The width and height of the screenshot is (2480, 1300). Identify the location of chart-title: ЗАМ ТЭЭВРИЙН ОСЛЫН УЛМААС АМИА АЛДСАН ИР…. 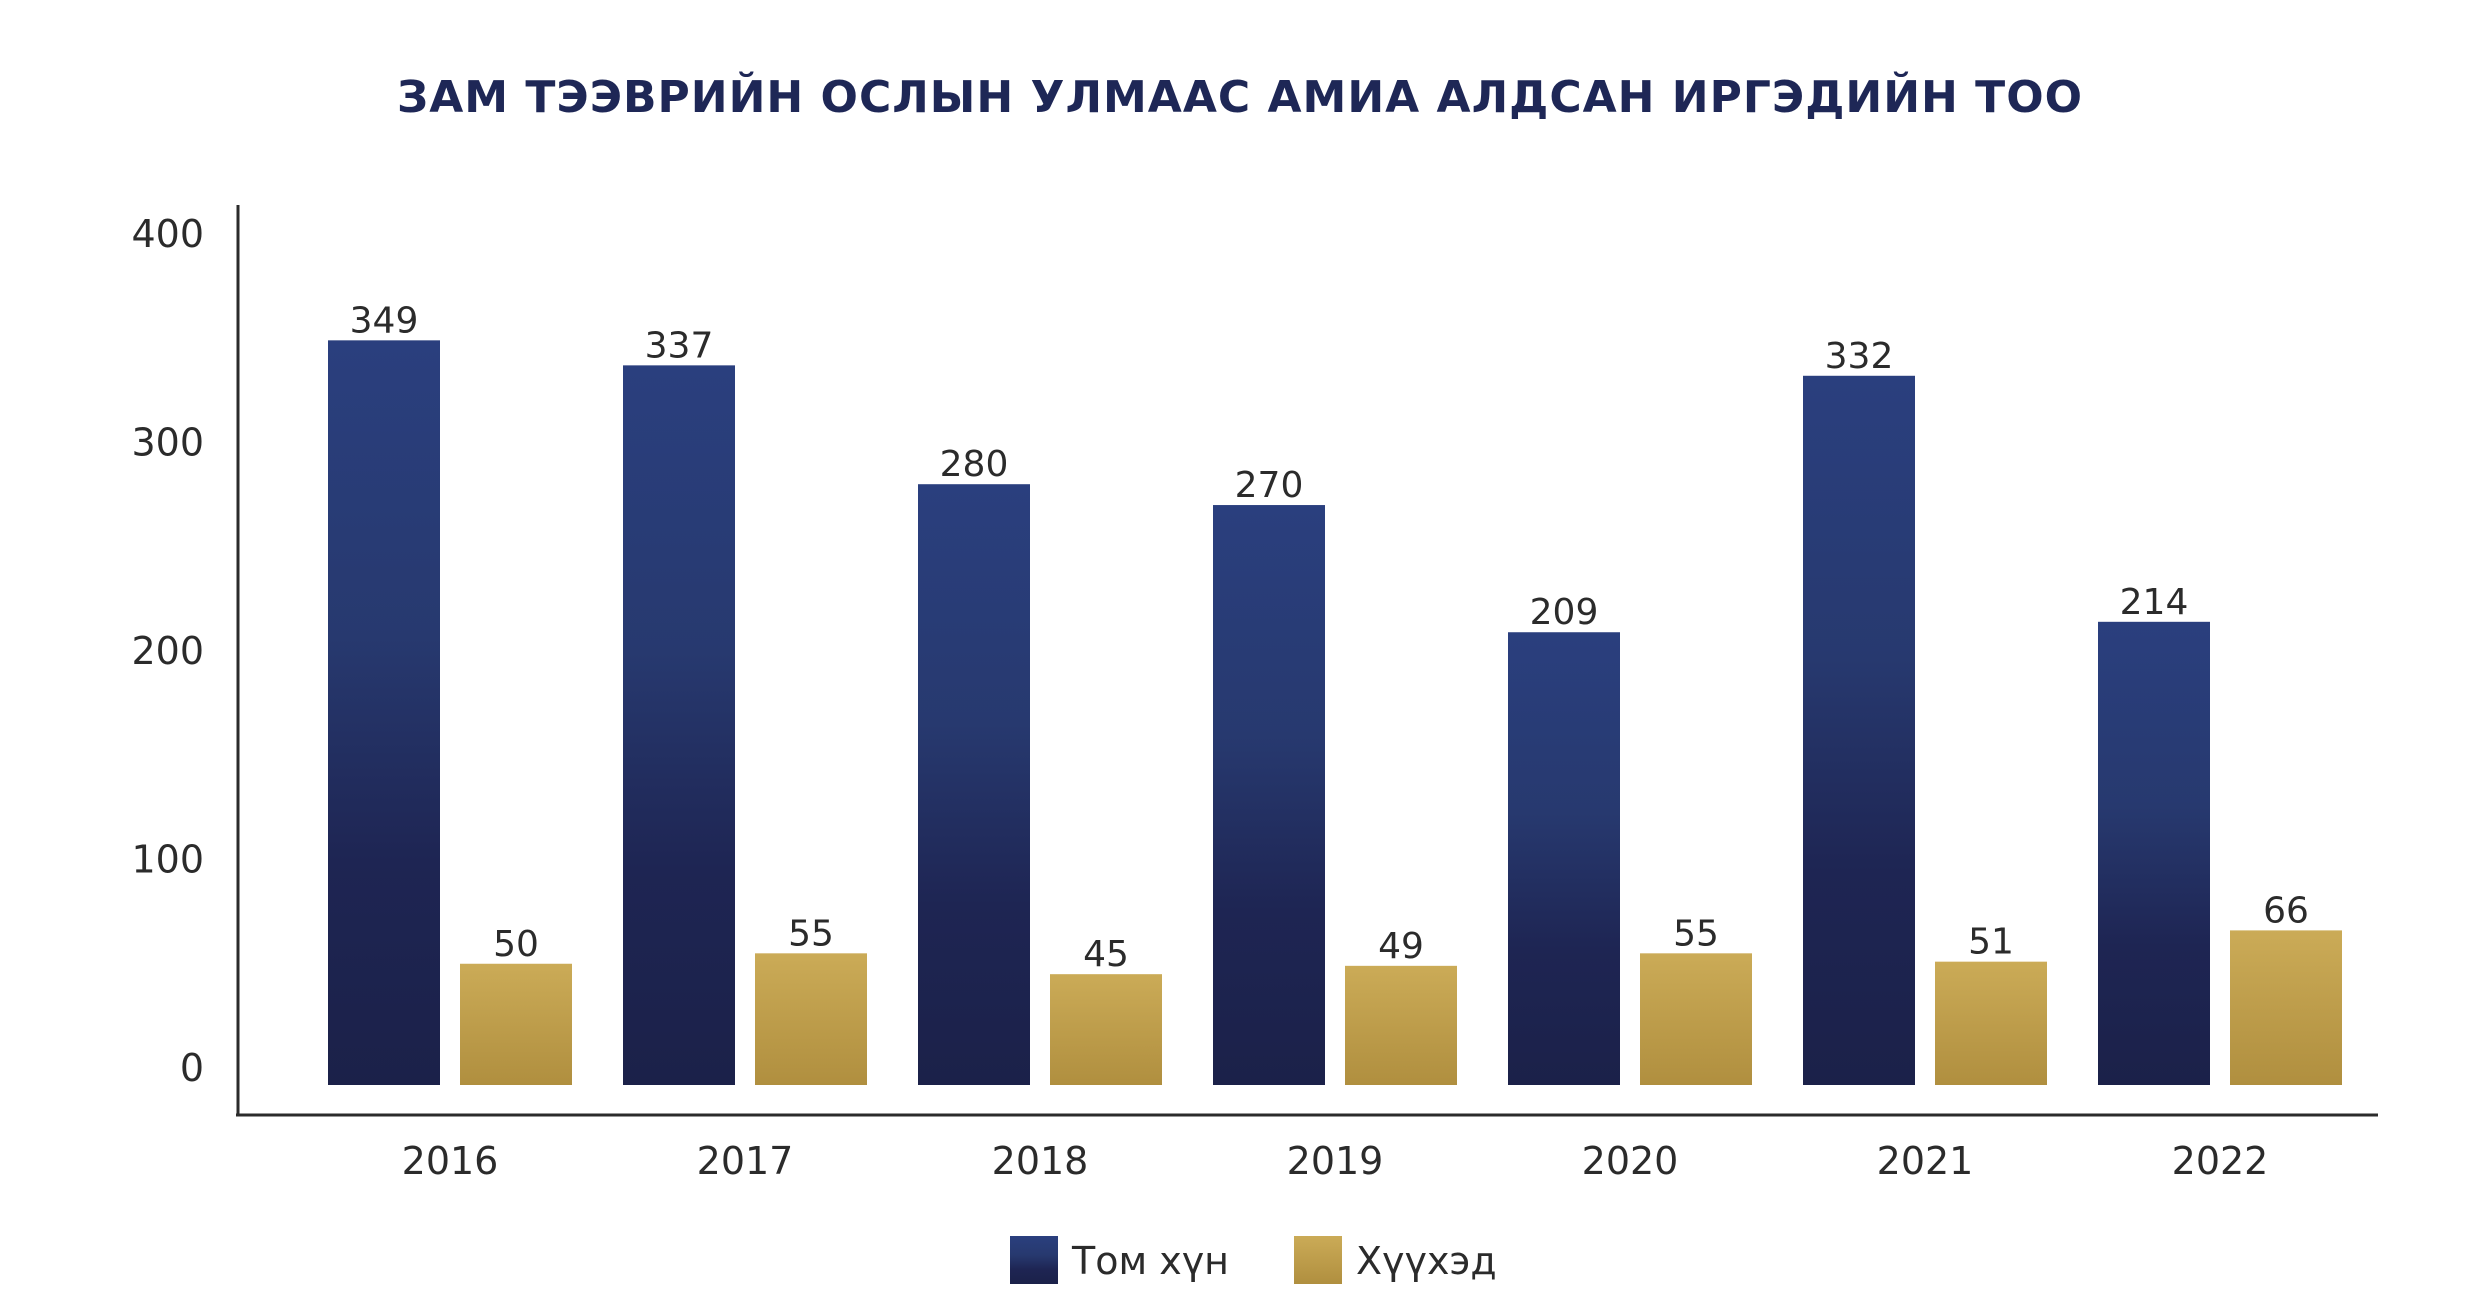
(1240, 96).